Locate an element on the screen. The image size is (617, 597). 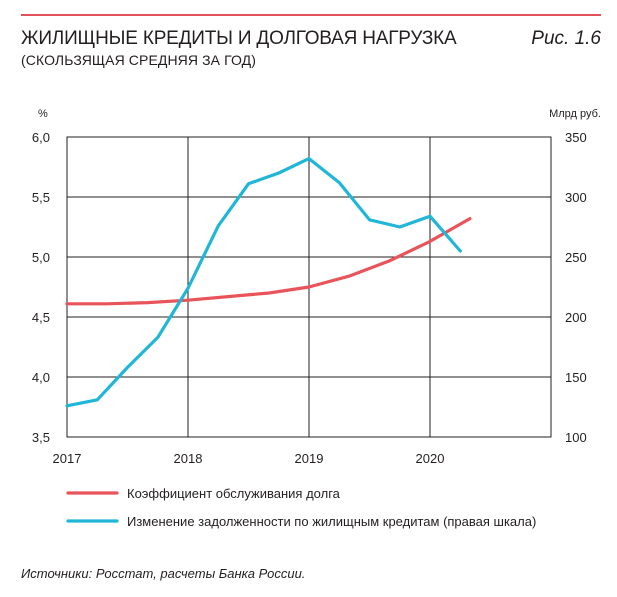
right-tick-label: 200 is located at coordinates (576, 317).